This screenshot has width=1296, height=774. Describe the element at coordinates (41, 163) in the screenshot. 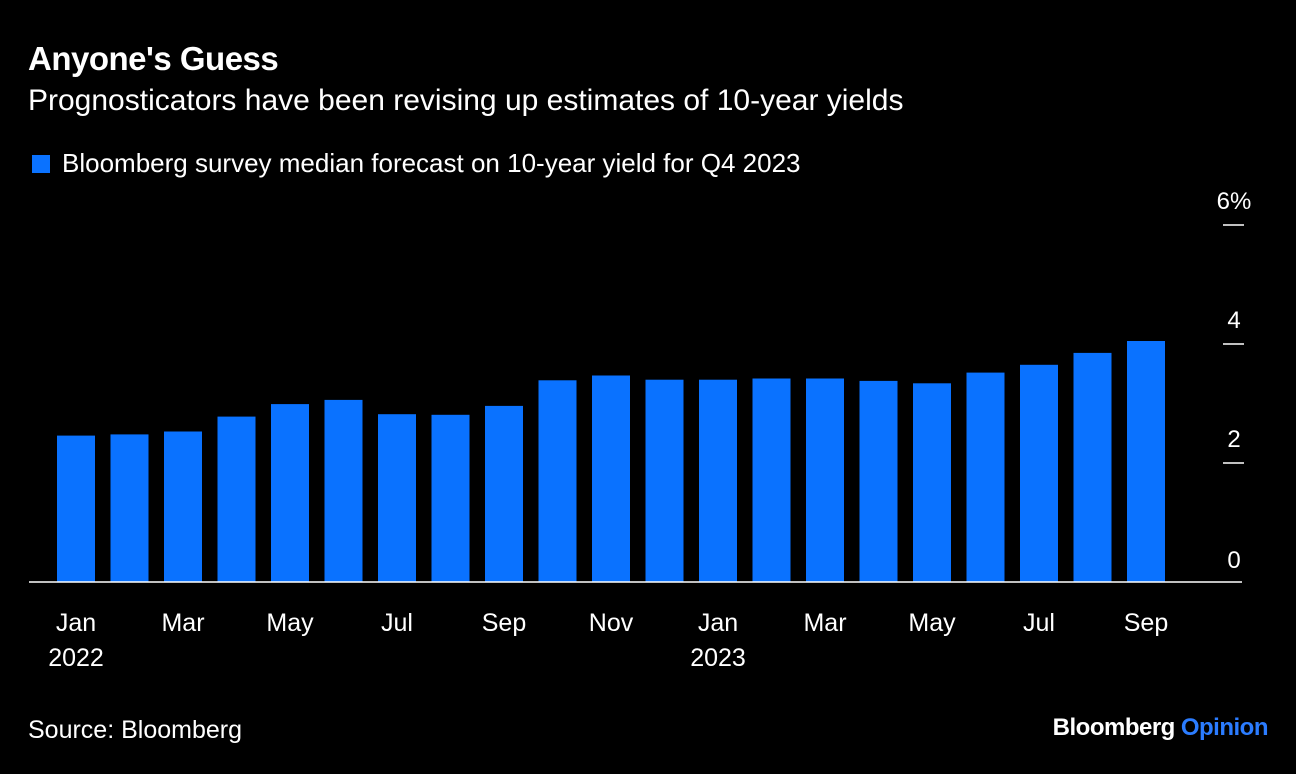

I see `legend-swatch` at that location.